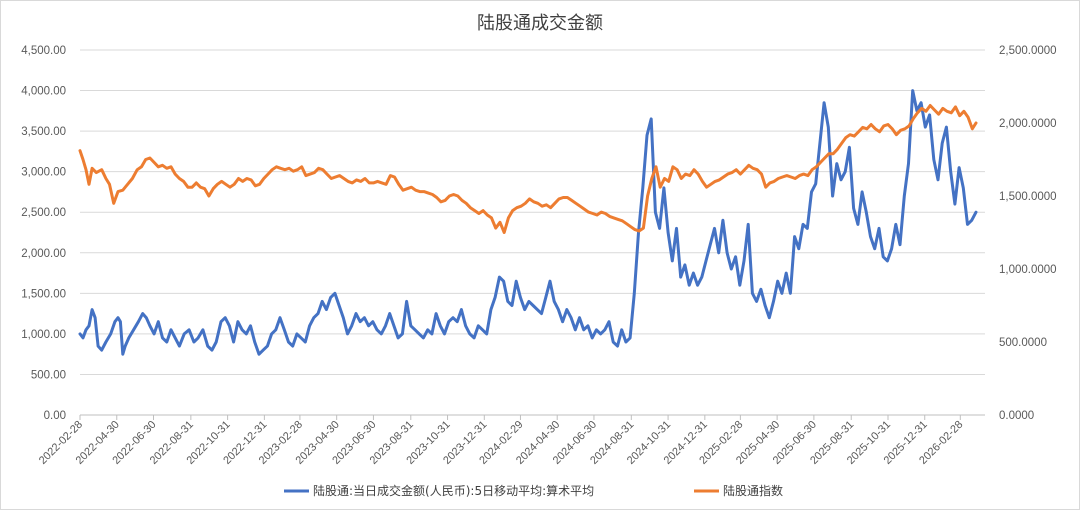 The width and height of the screenshot is (1080, 510). What do you see at coordinates (1028, 270) in the screenshot?
I see `y-right-tick-label: 1,000.0000` at bounding box center [1028, 270].